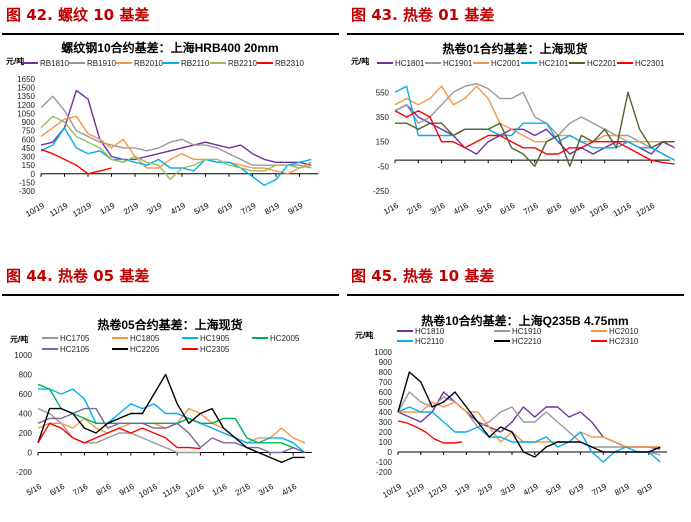  What do you see at coordinates (272, 209) in the screenshot?
I see `x-tick-label: 8/19` at bounding box center [272, 209].